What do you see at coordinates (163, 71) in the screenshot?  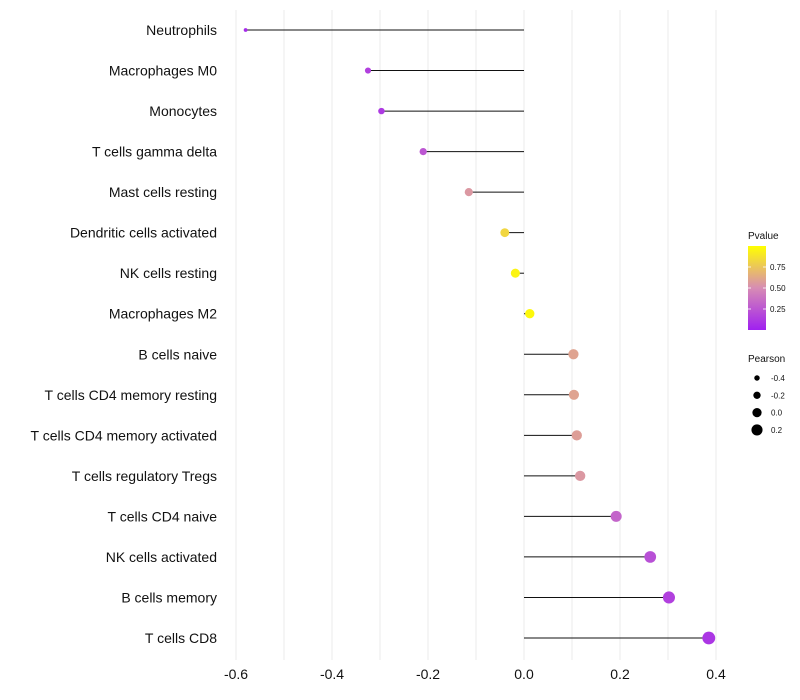 I see `category-label: Macrophages M0` at bounding box center [163, 71].